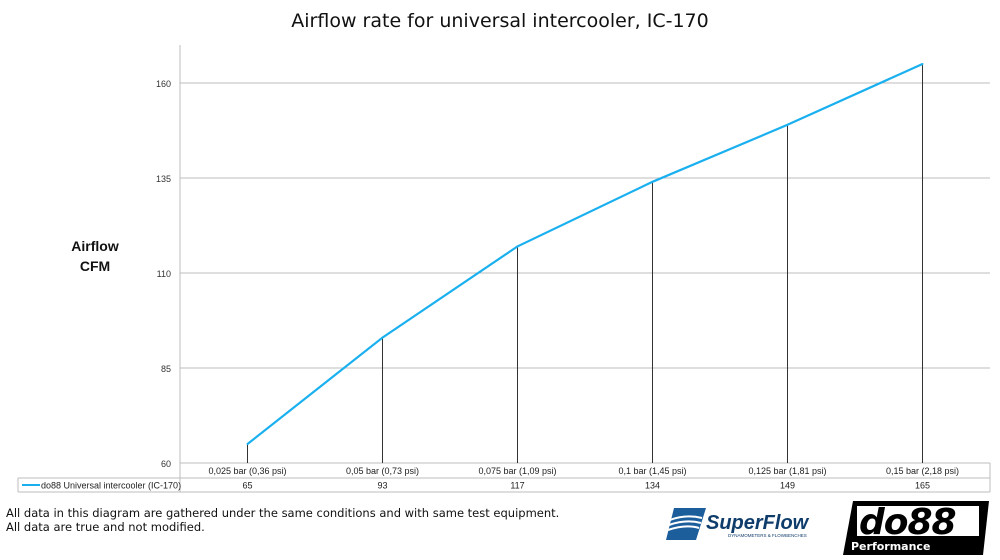 The width and height of the screenshot is (1000, 560). What do you see at coordinates (247, 486) in the screenshot?
I see `data-table-value: 65` at bounding box center [247, 486].